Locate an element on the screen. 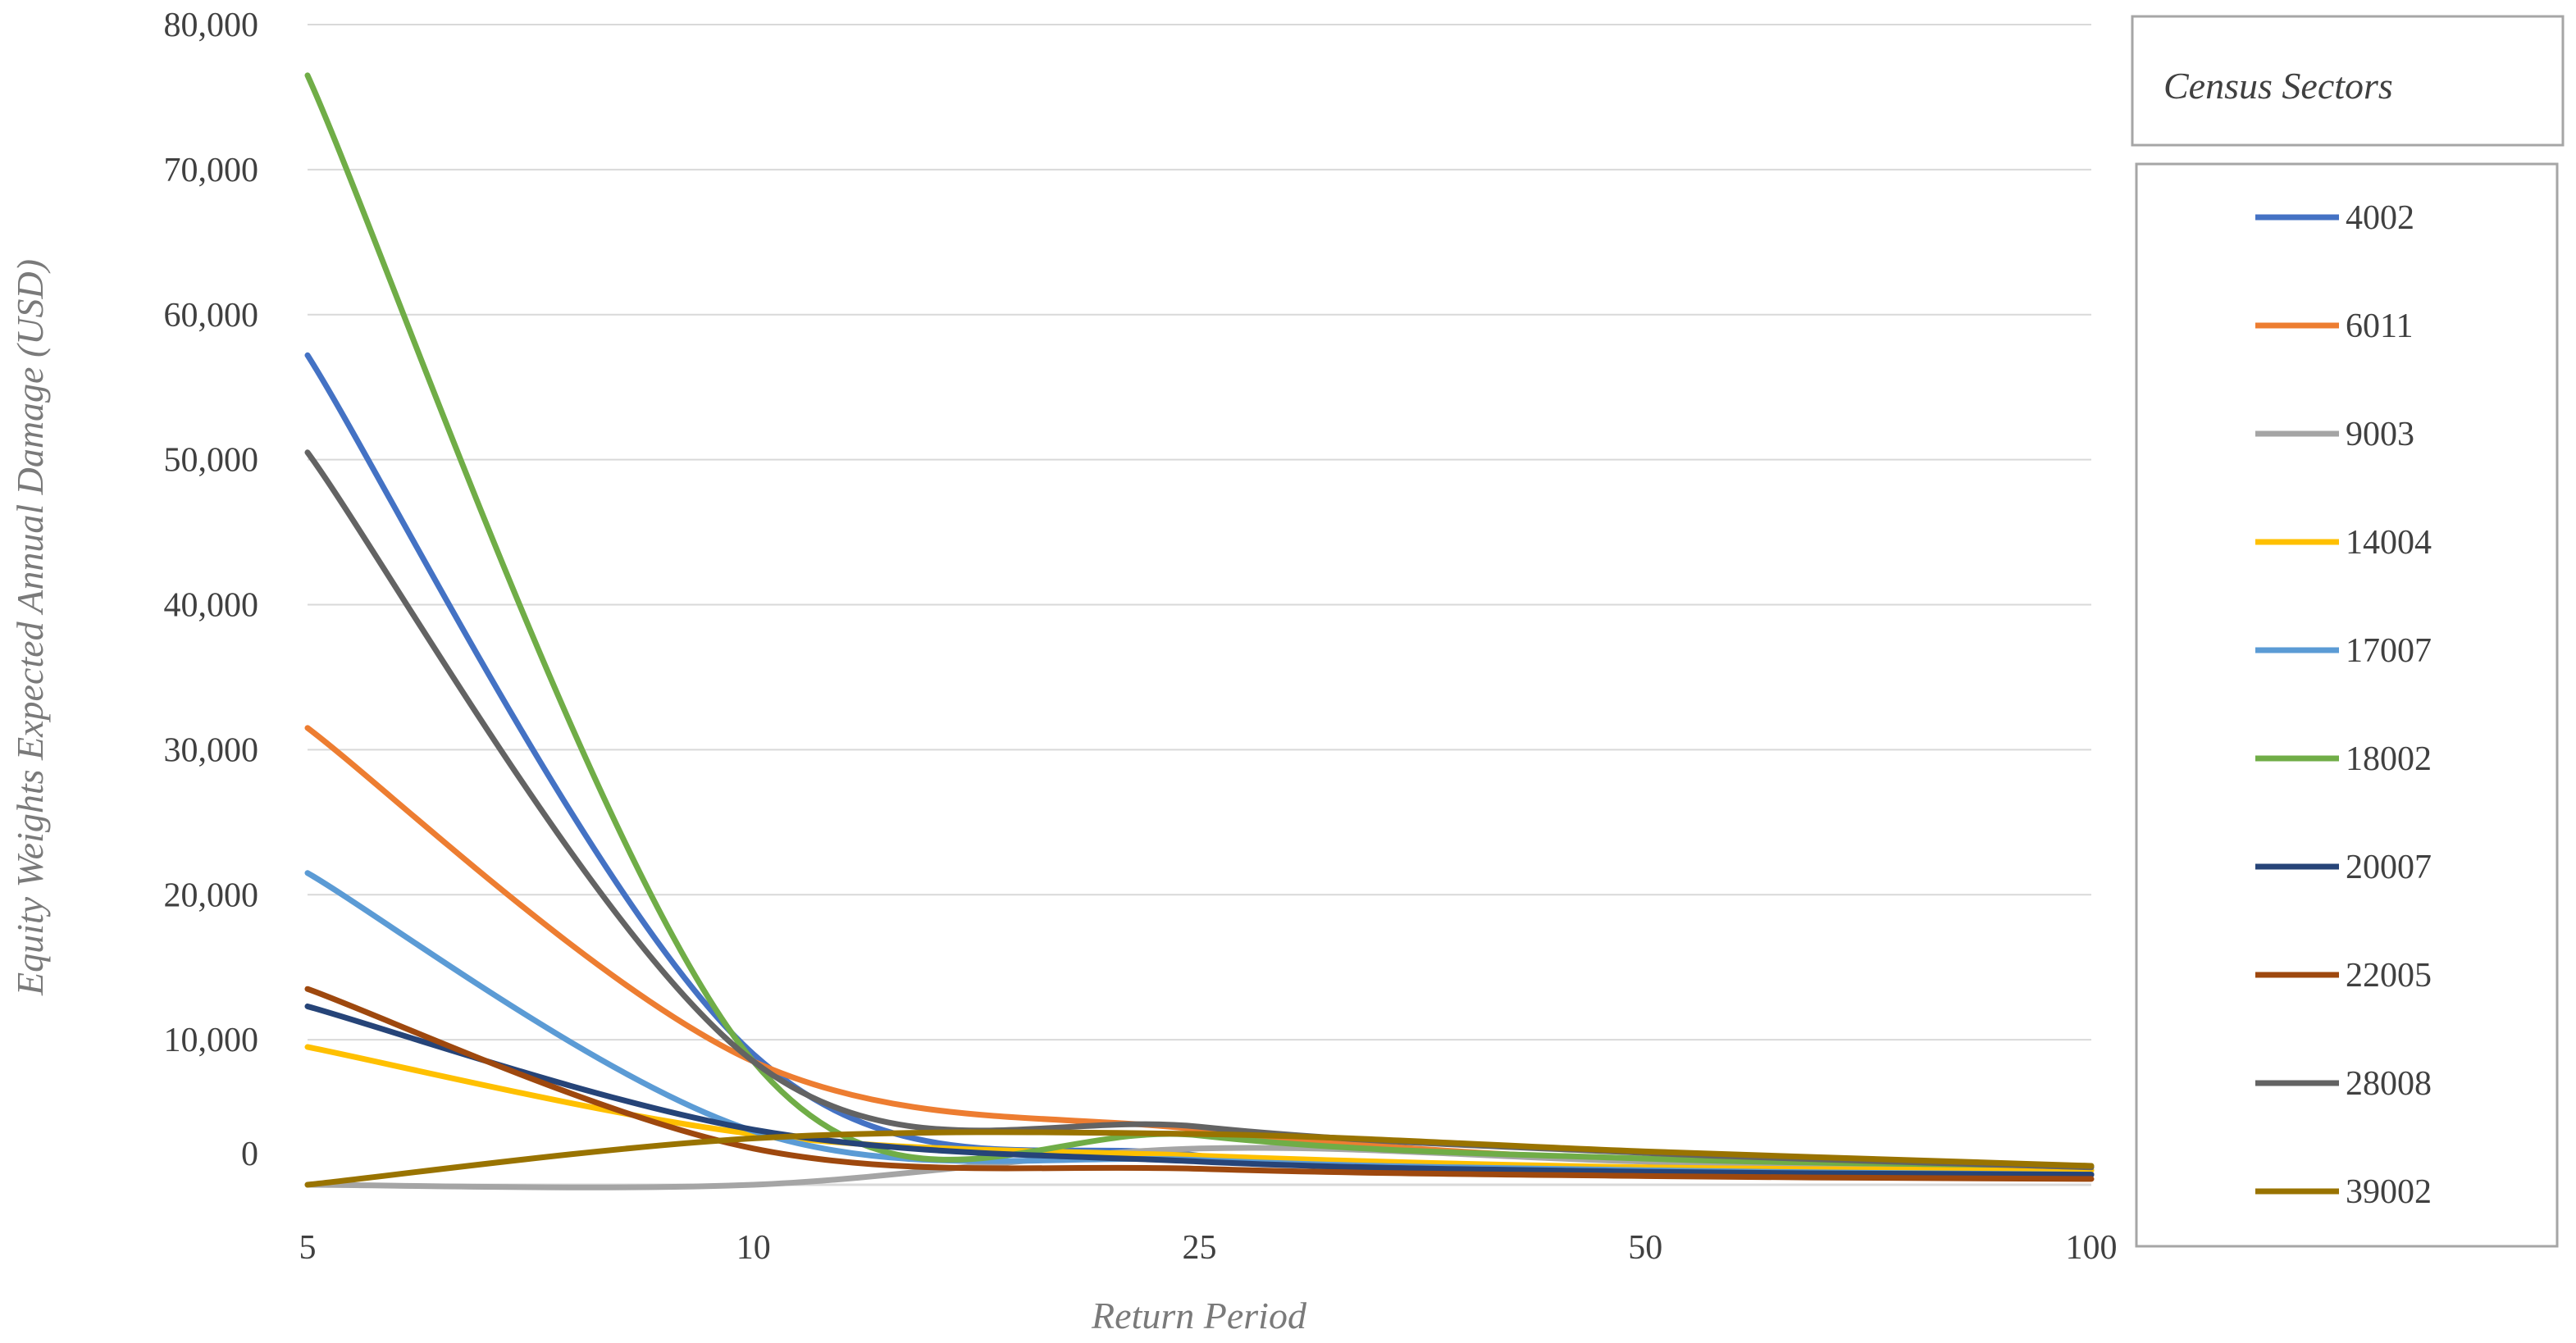  x-tick-label: 25 is located at coordinates (1200, 1248).